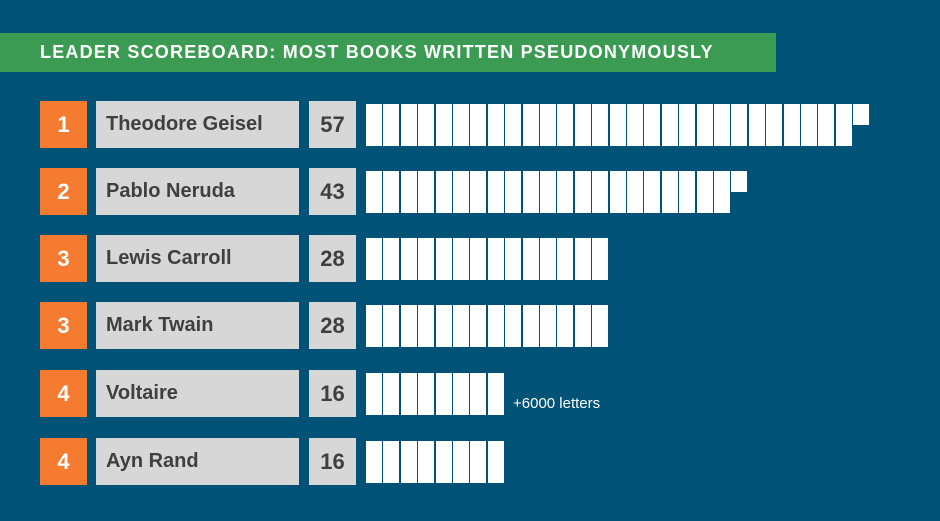 This screenshot has width=940, height=521. I want to click on author-name-label: Pablo Neruda, so click(197, 191).